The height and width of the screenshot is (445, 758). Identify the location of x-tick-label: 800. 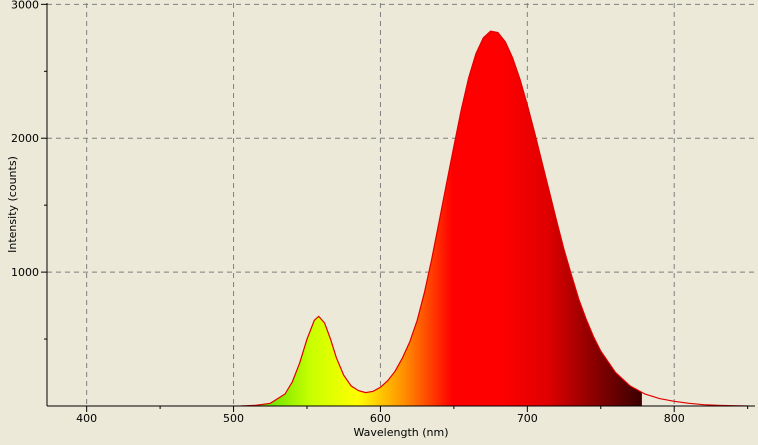
(674, 418).